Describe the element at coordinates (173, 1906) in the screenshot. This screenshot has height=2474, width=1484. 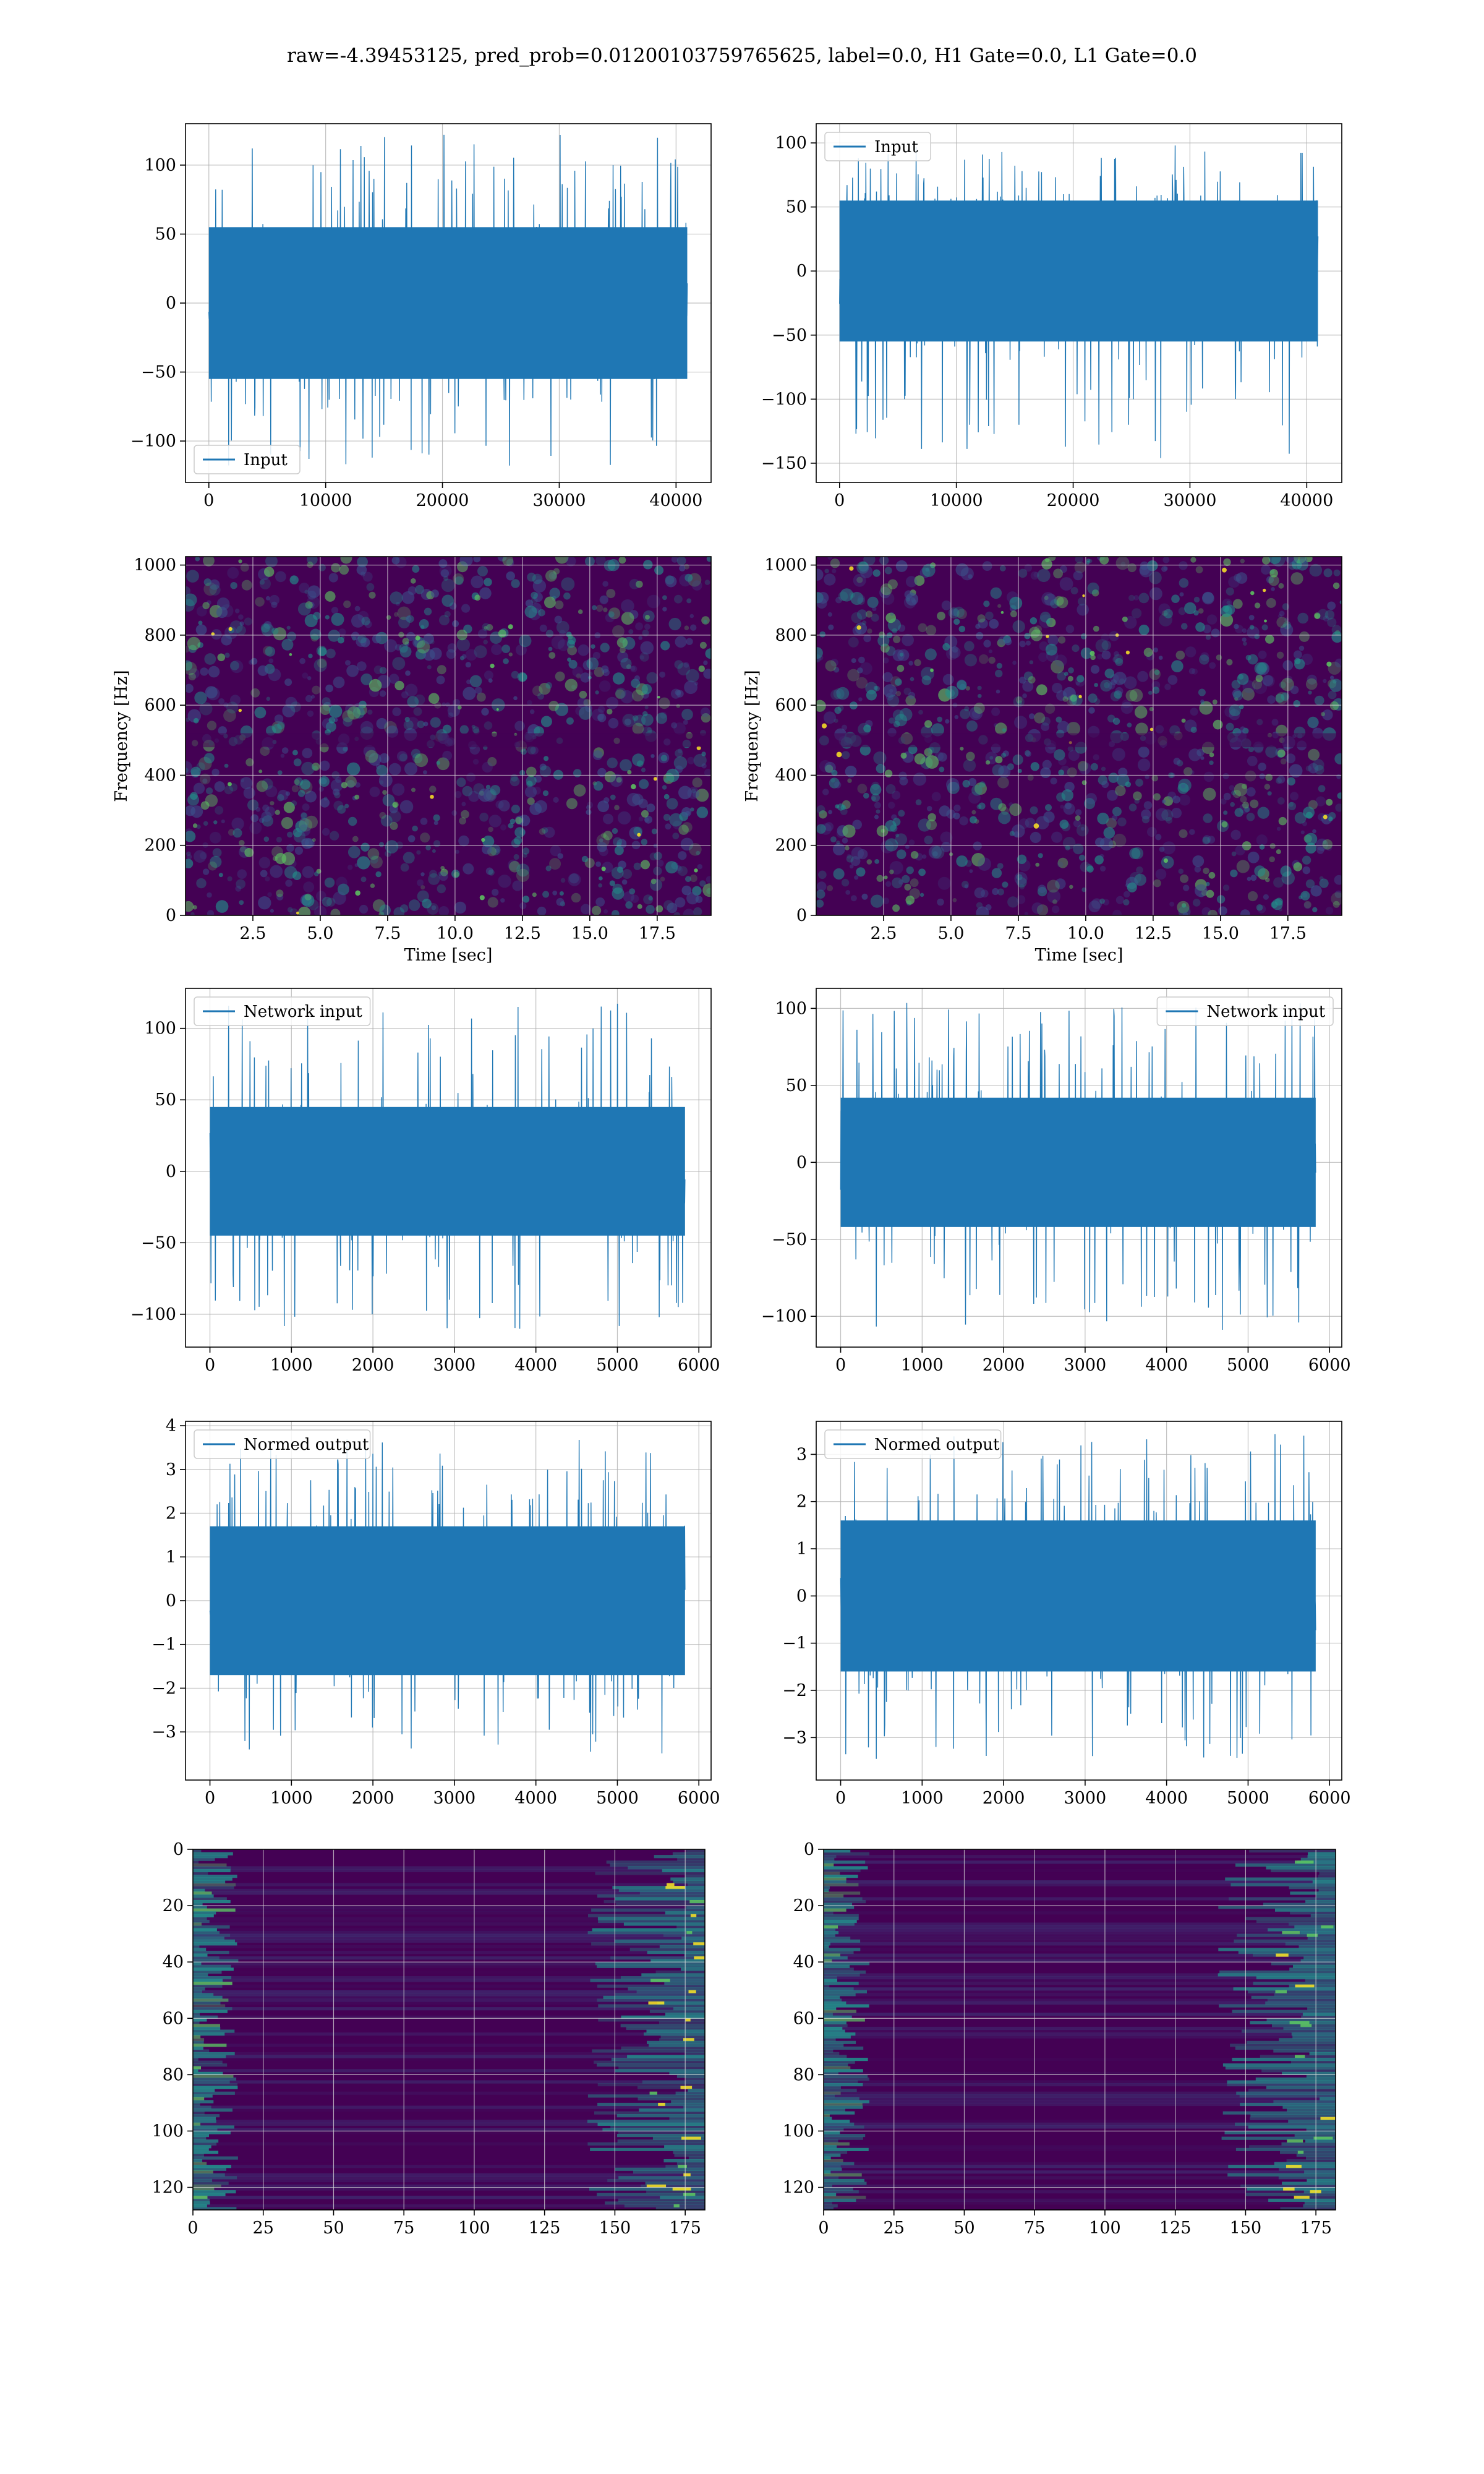
I see `y-tick-label: 20` at that location.